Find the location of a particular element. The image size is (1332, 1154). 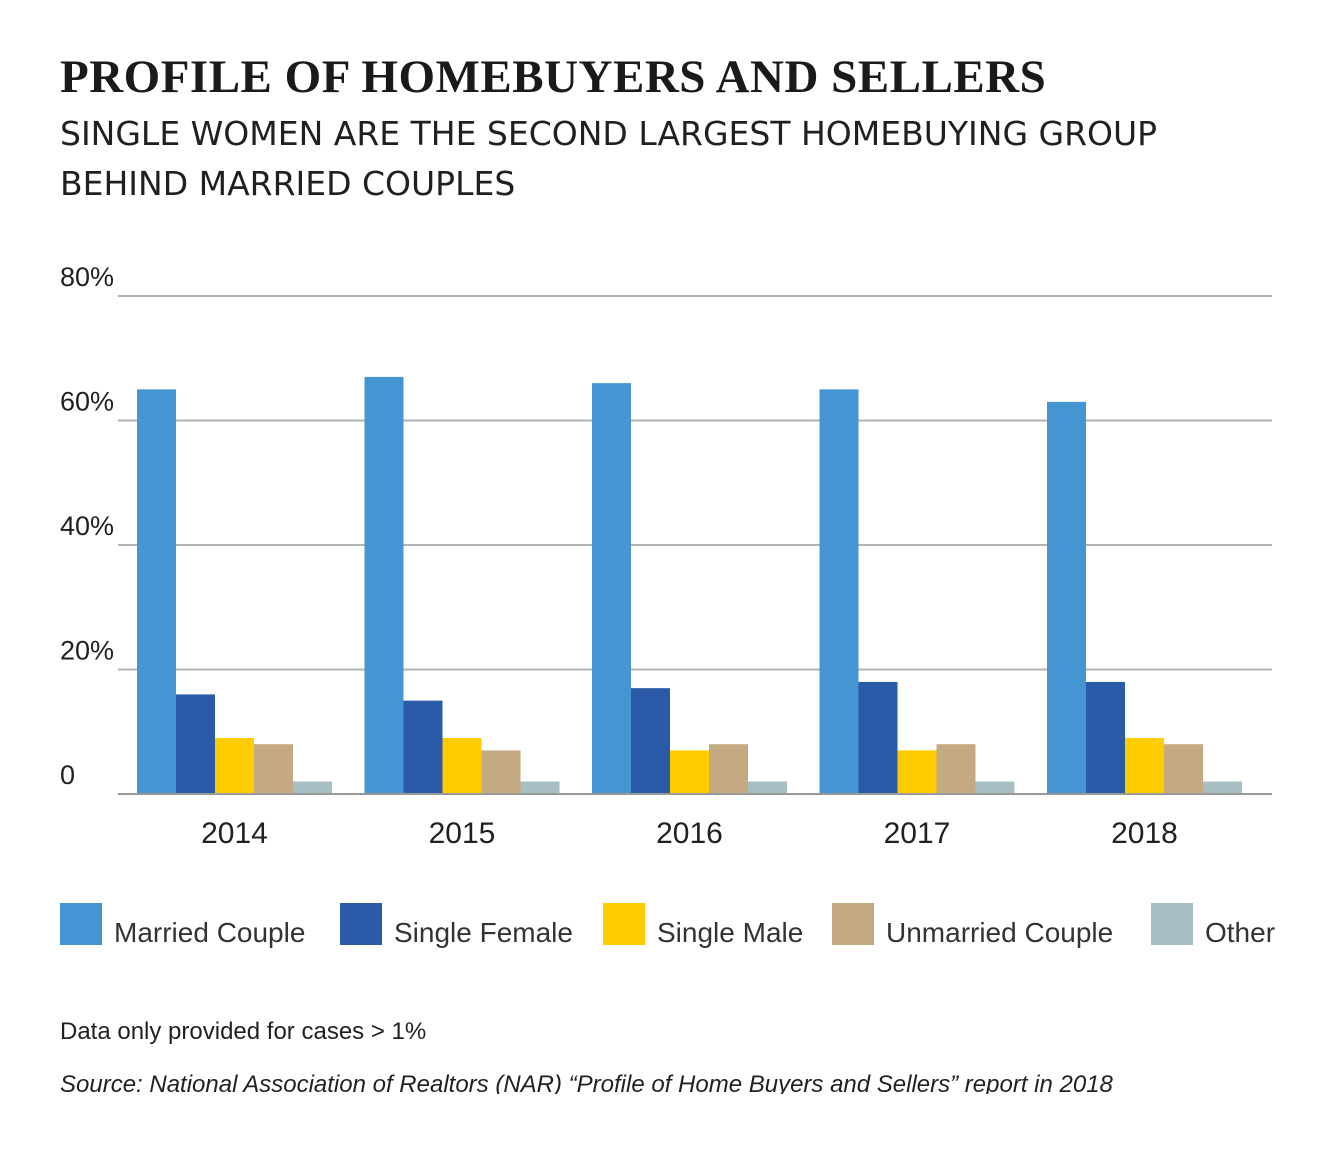

legend-label: Unmarried Couple is located at coordinates (1000, 932).